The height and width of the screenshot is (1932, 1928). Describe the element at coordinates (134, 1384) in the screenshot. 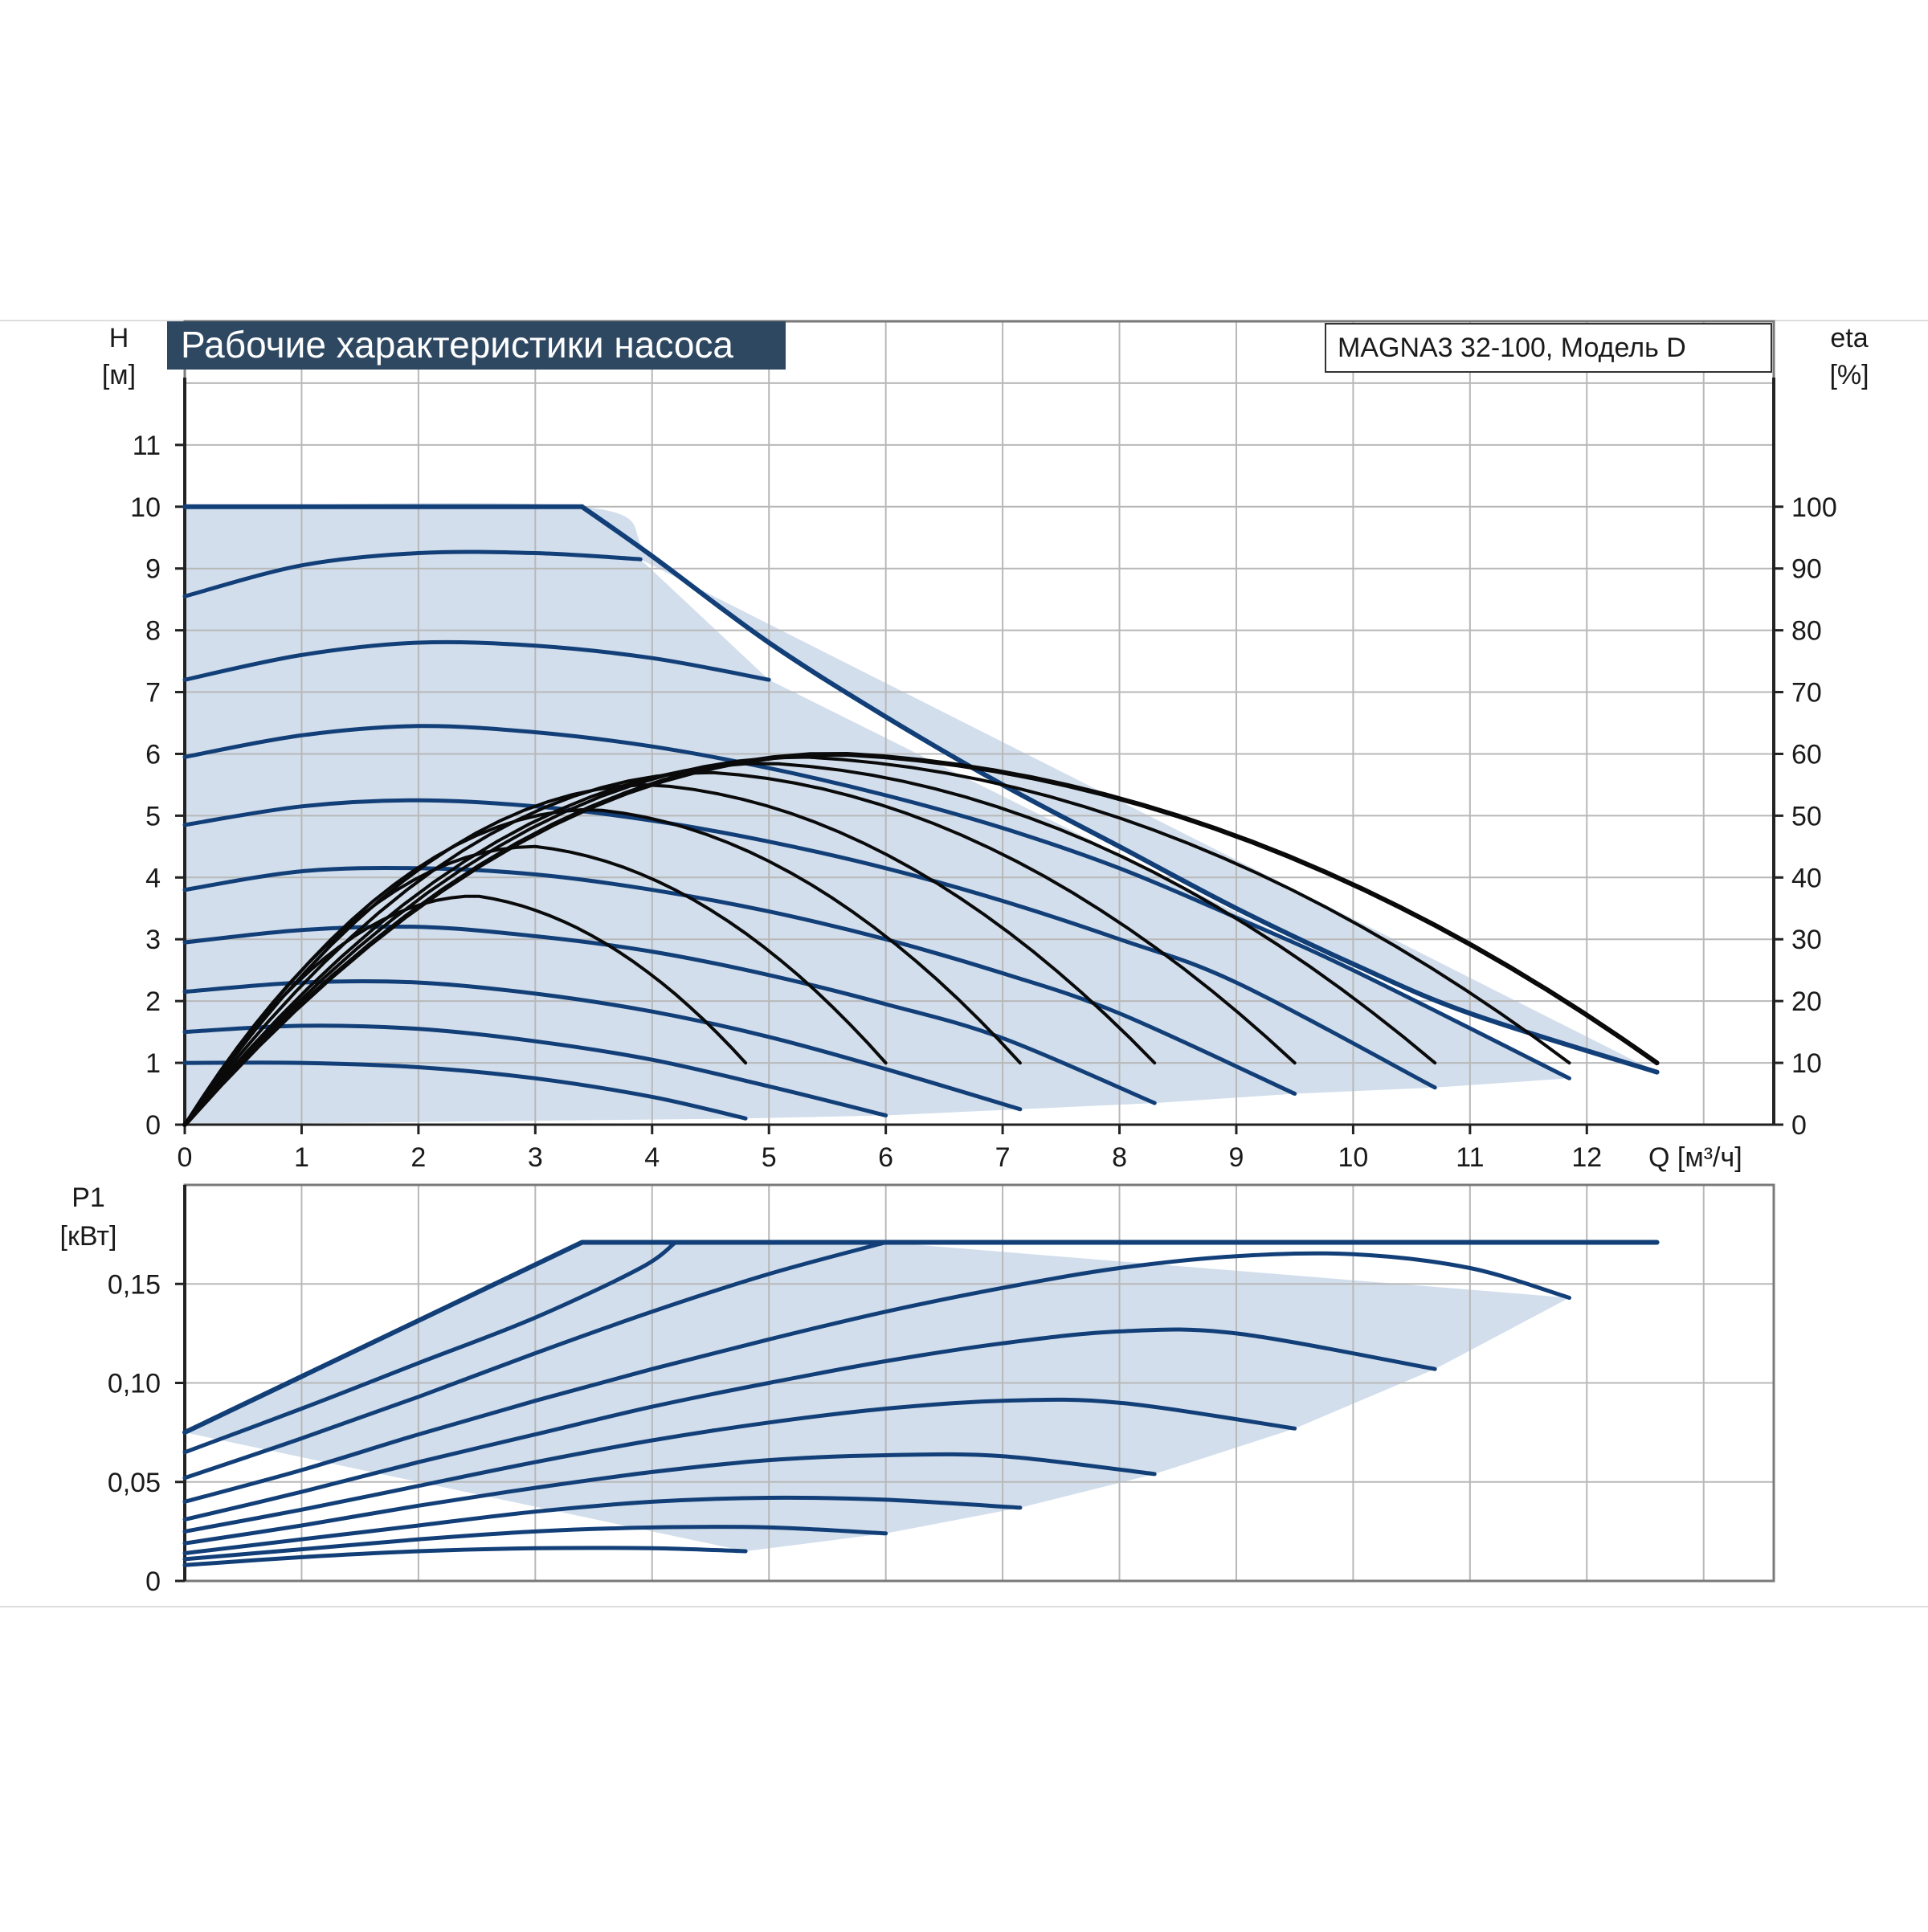

I see `power-y-tick-label: 0,10` at that location.